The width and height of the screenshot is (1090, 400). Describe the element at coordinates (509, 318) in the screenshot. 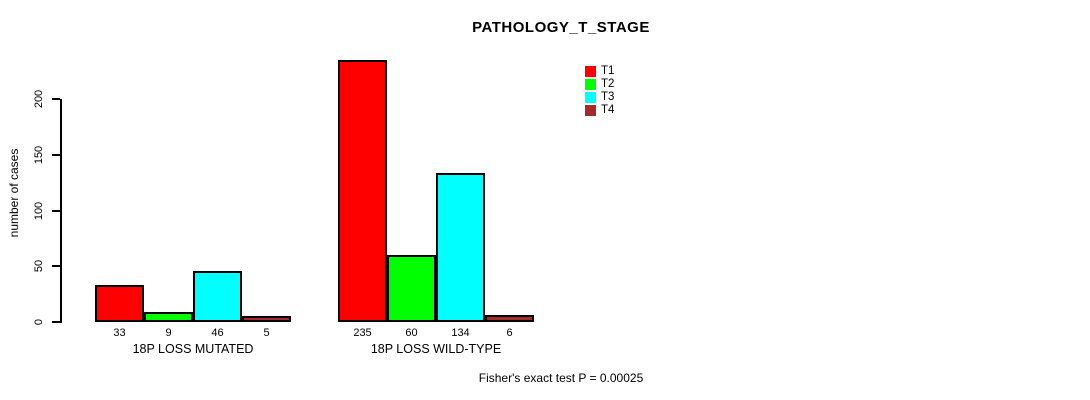

I see `bar-t4-group2` at that location.